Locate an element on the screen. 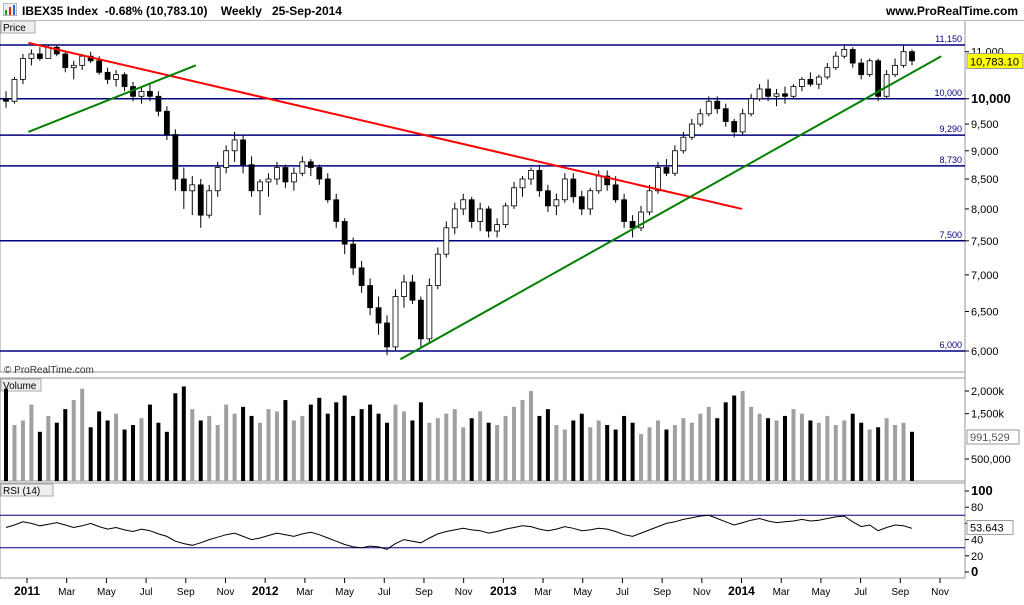  x-tick-label: 2013 is located at coordinates (503, 591).